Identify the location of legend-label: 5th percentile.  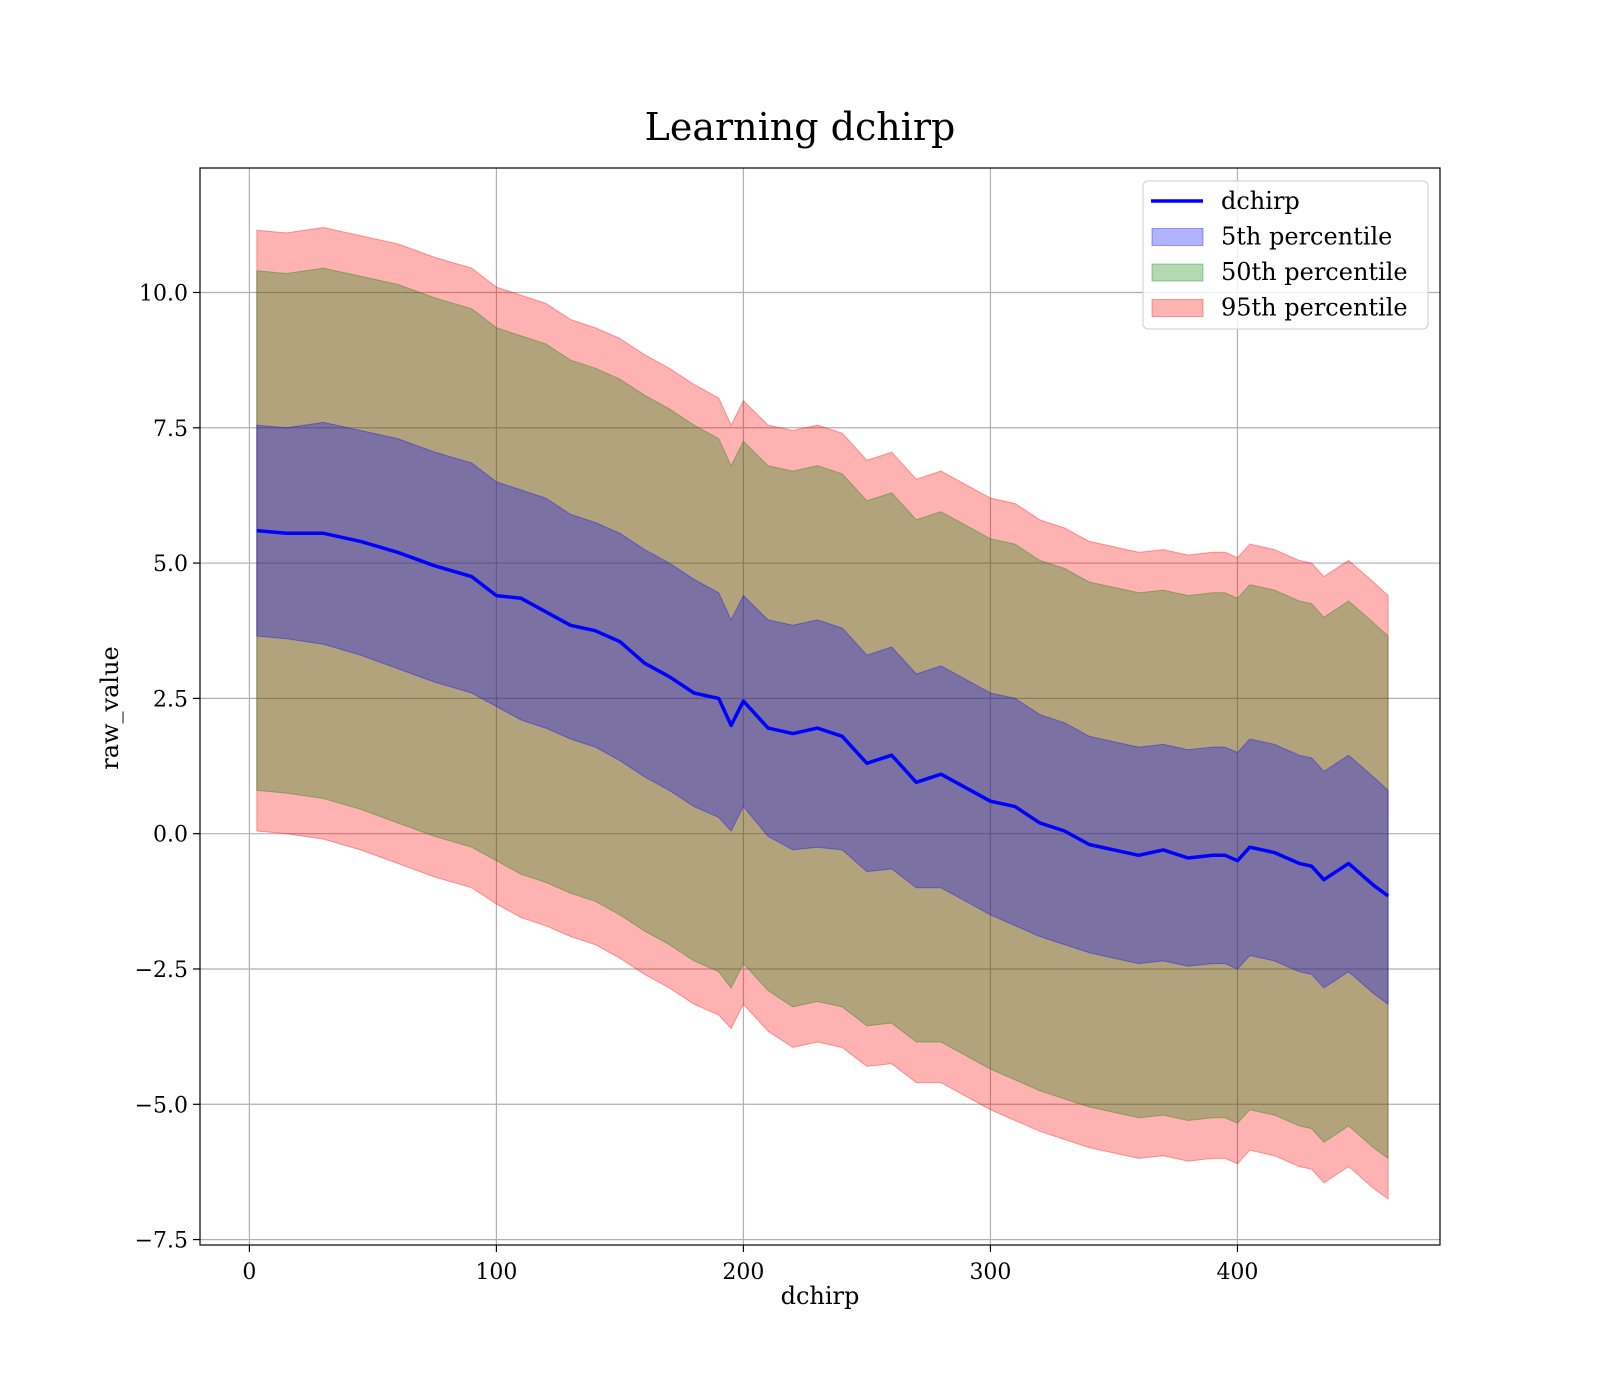
(1306, 237).